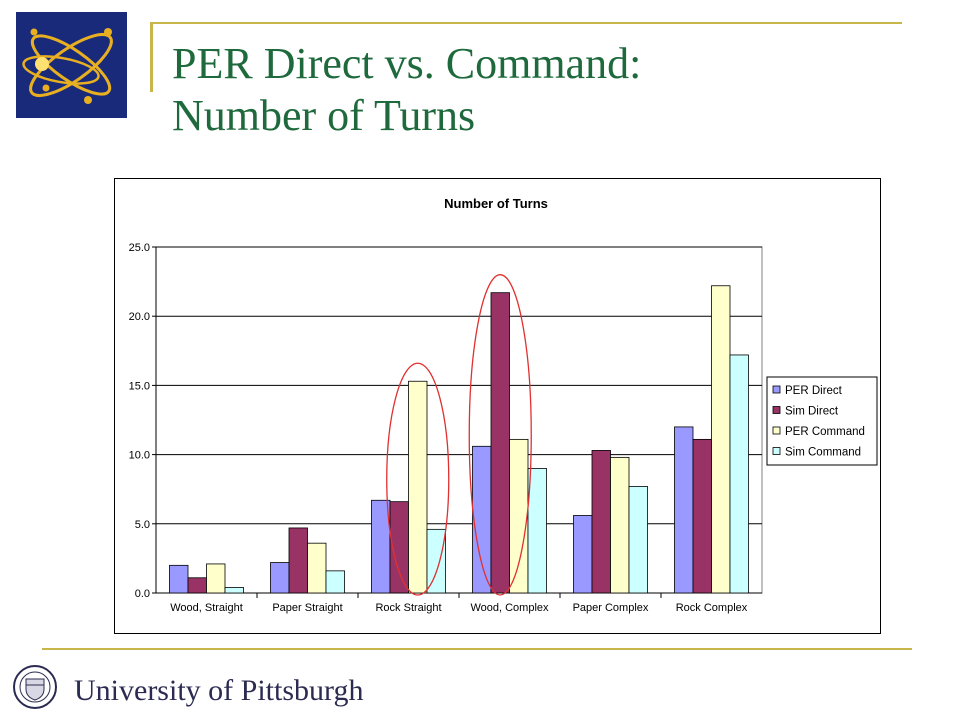  What do you see at coordinates (822, 421) in the screenshot?
I see `legend-box` at bounding box center [822, 421].